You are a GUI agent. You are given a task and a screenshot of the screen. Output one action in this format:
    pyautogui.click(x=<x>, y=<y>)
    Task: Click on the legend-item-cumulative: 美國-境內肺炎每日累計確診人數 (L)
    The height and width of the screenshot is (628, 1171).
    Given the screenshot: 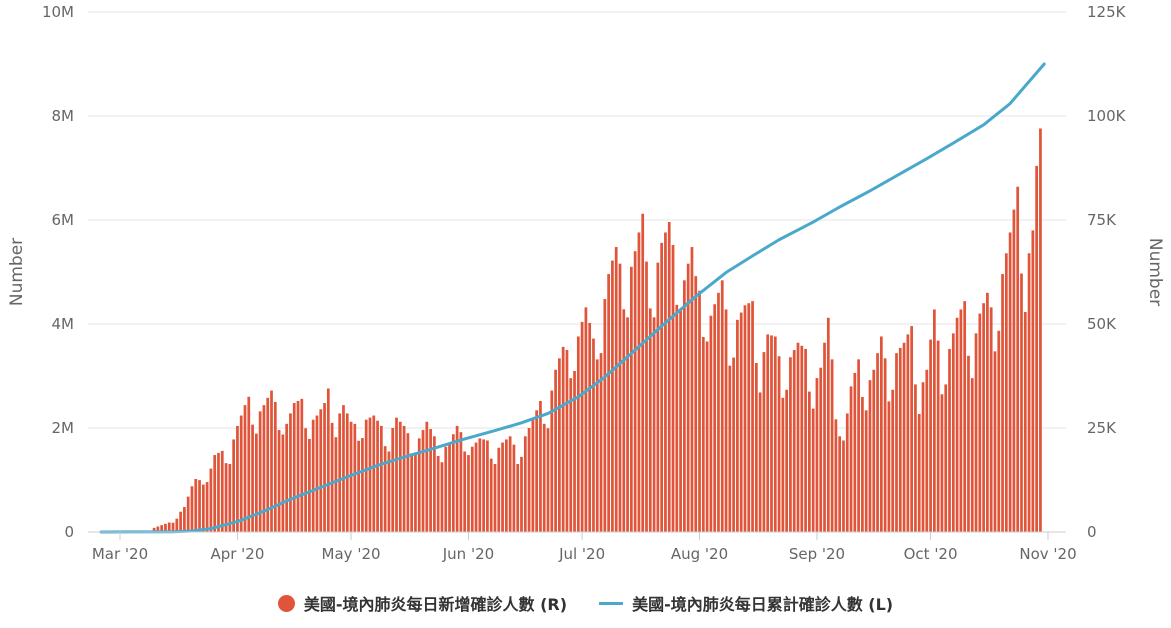 What is the action you would take?
    pyautogui.click(x=746, y=603)
    